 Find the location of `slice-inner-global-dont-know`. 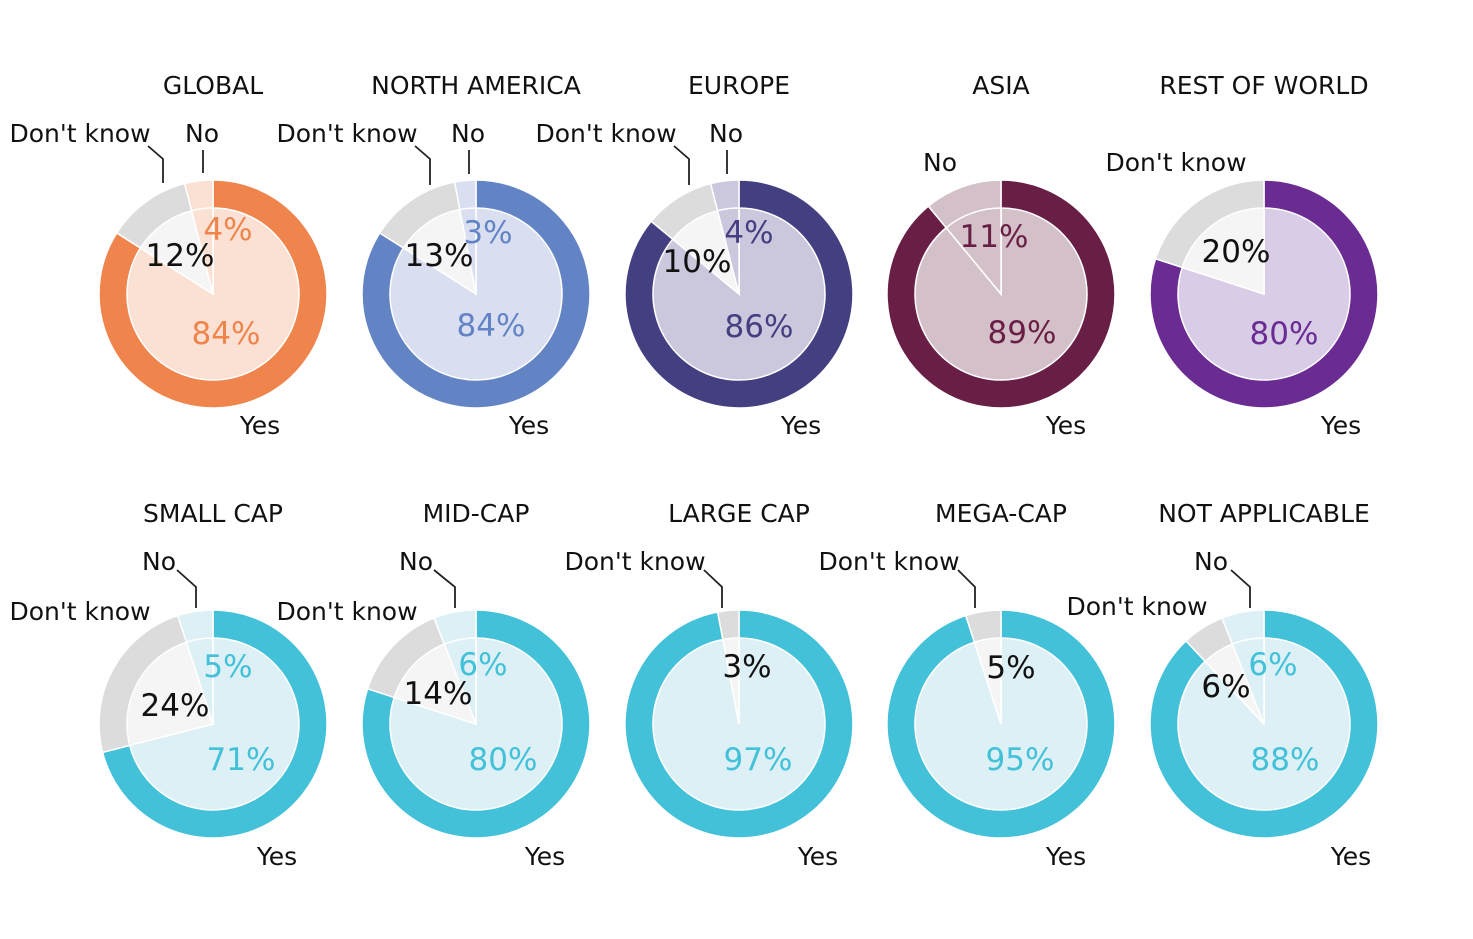

slice-inner-global-dont-know is located at coordinates (177, 252).